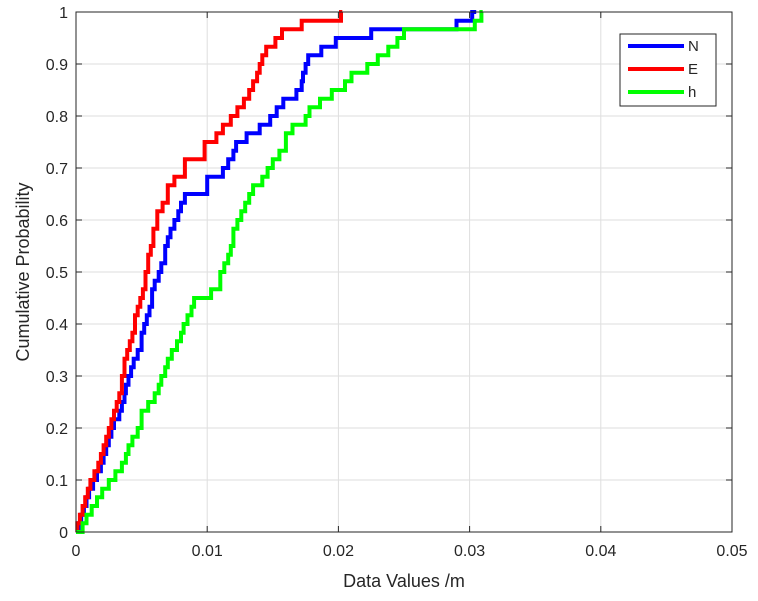 The width and height of the screenshot is (758, 601). What do you see at coordinates (57, 377) in the screenshot?
I see `y-tick-label: 0.3` at bounding box center [57, 377].